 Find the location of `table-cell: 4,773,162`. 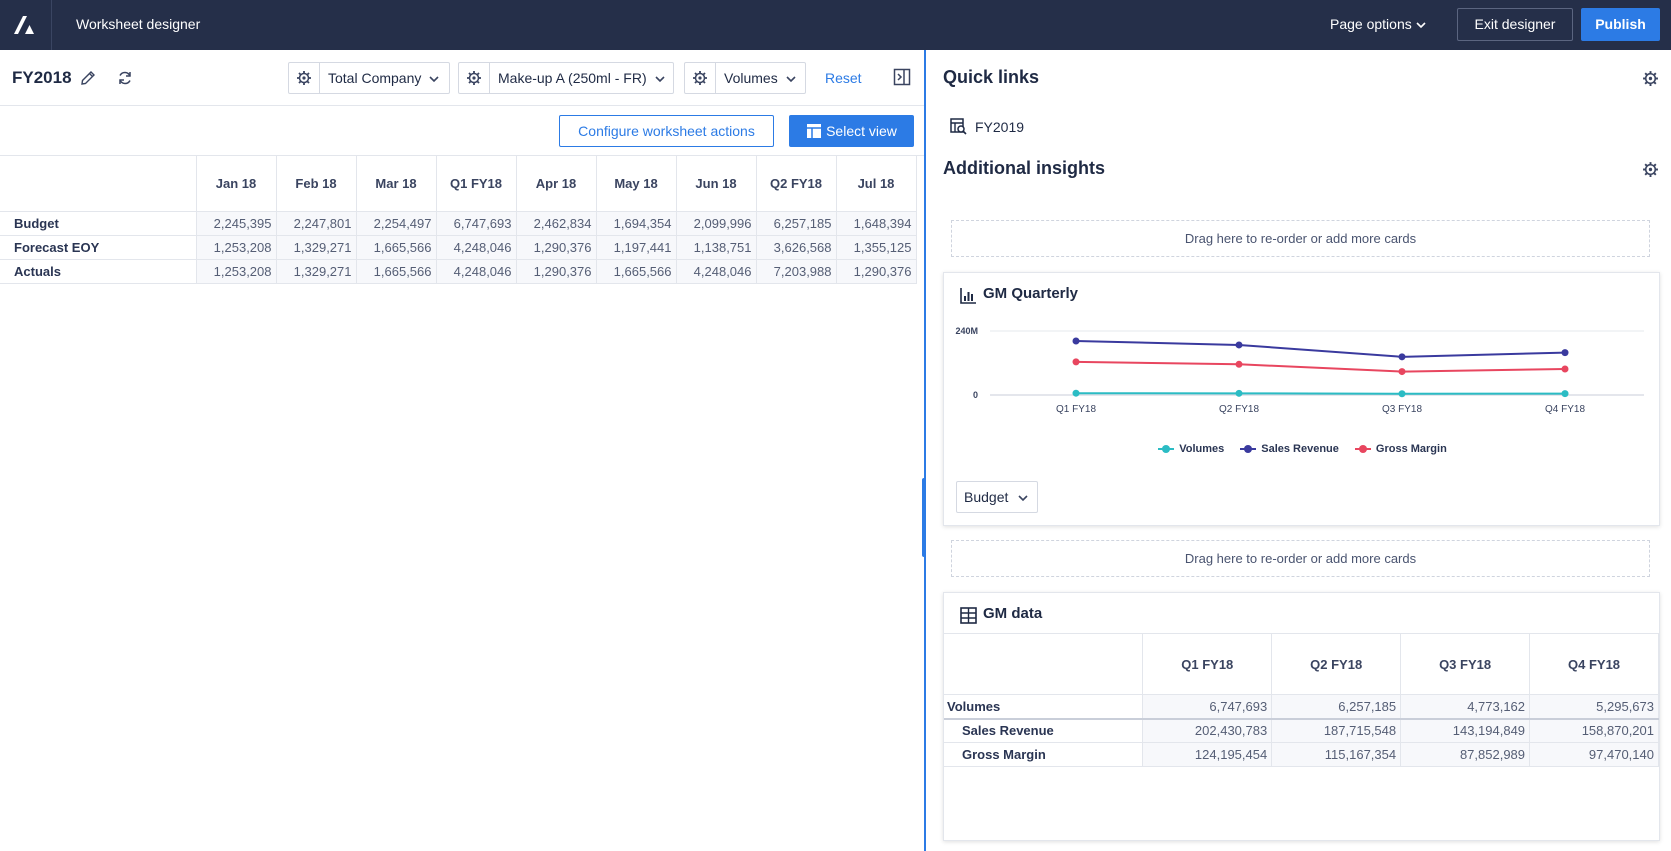

table-cell: 4,773,162 is located at coordinates (1465, 706).